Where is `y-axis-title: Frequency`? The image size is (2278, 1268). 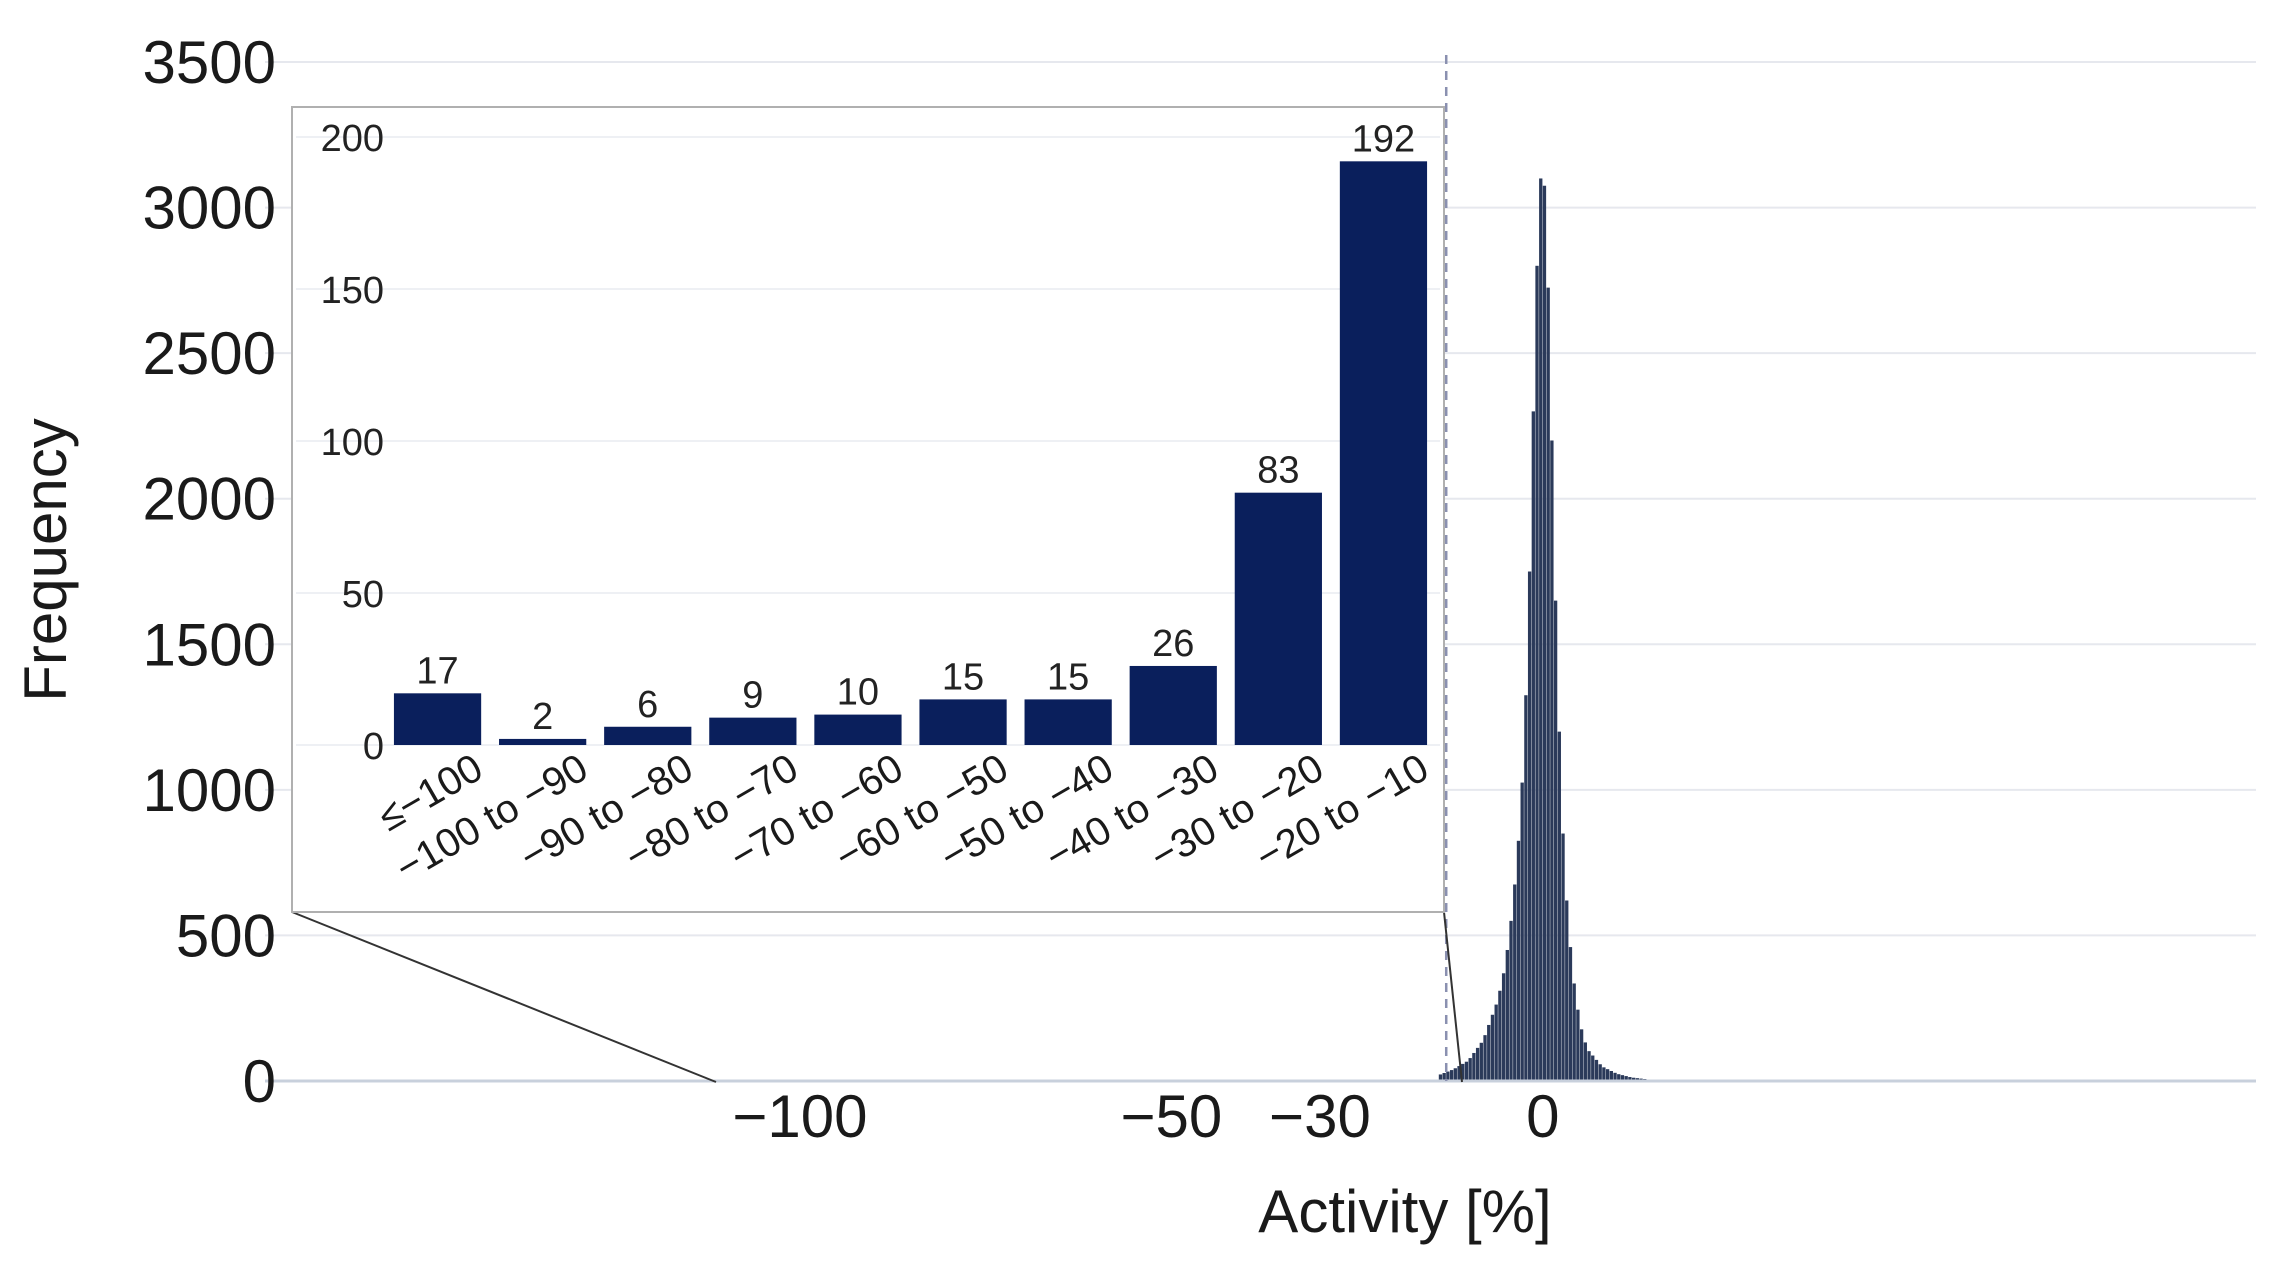 y-axis-title: Frequency is located at coordinates (45, 559).